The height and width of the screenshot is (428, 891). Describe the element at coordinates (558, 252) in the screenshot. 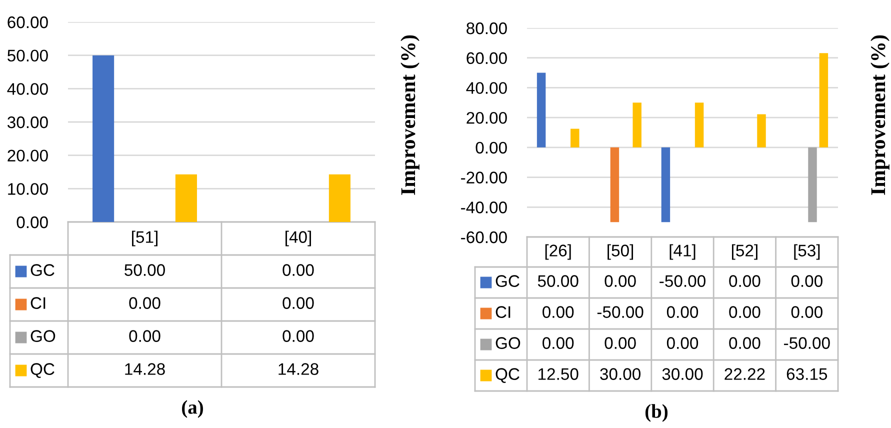

I see `x-tick-label: [26]` at that location.